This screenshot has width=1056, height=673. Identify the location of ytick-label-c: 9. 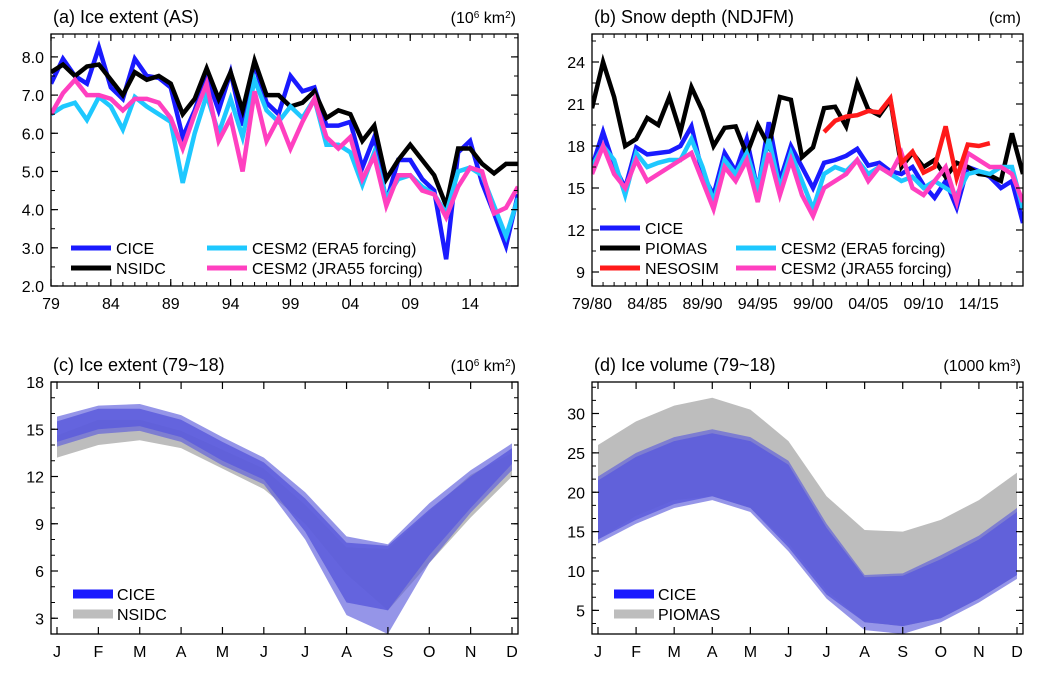
(39, 525).